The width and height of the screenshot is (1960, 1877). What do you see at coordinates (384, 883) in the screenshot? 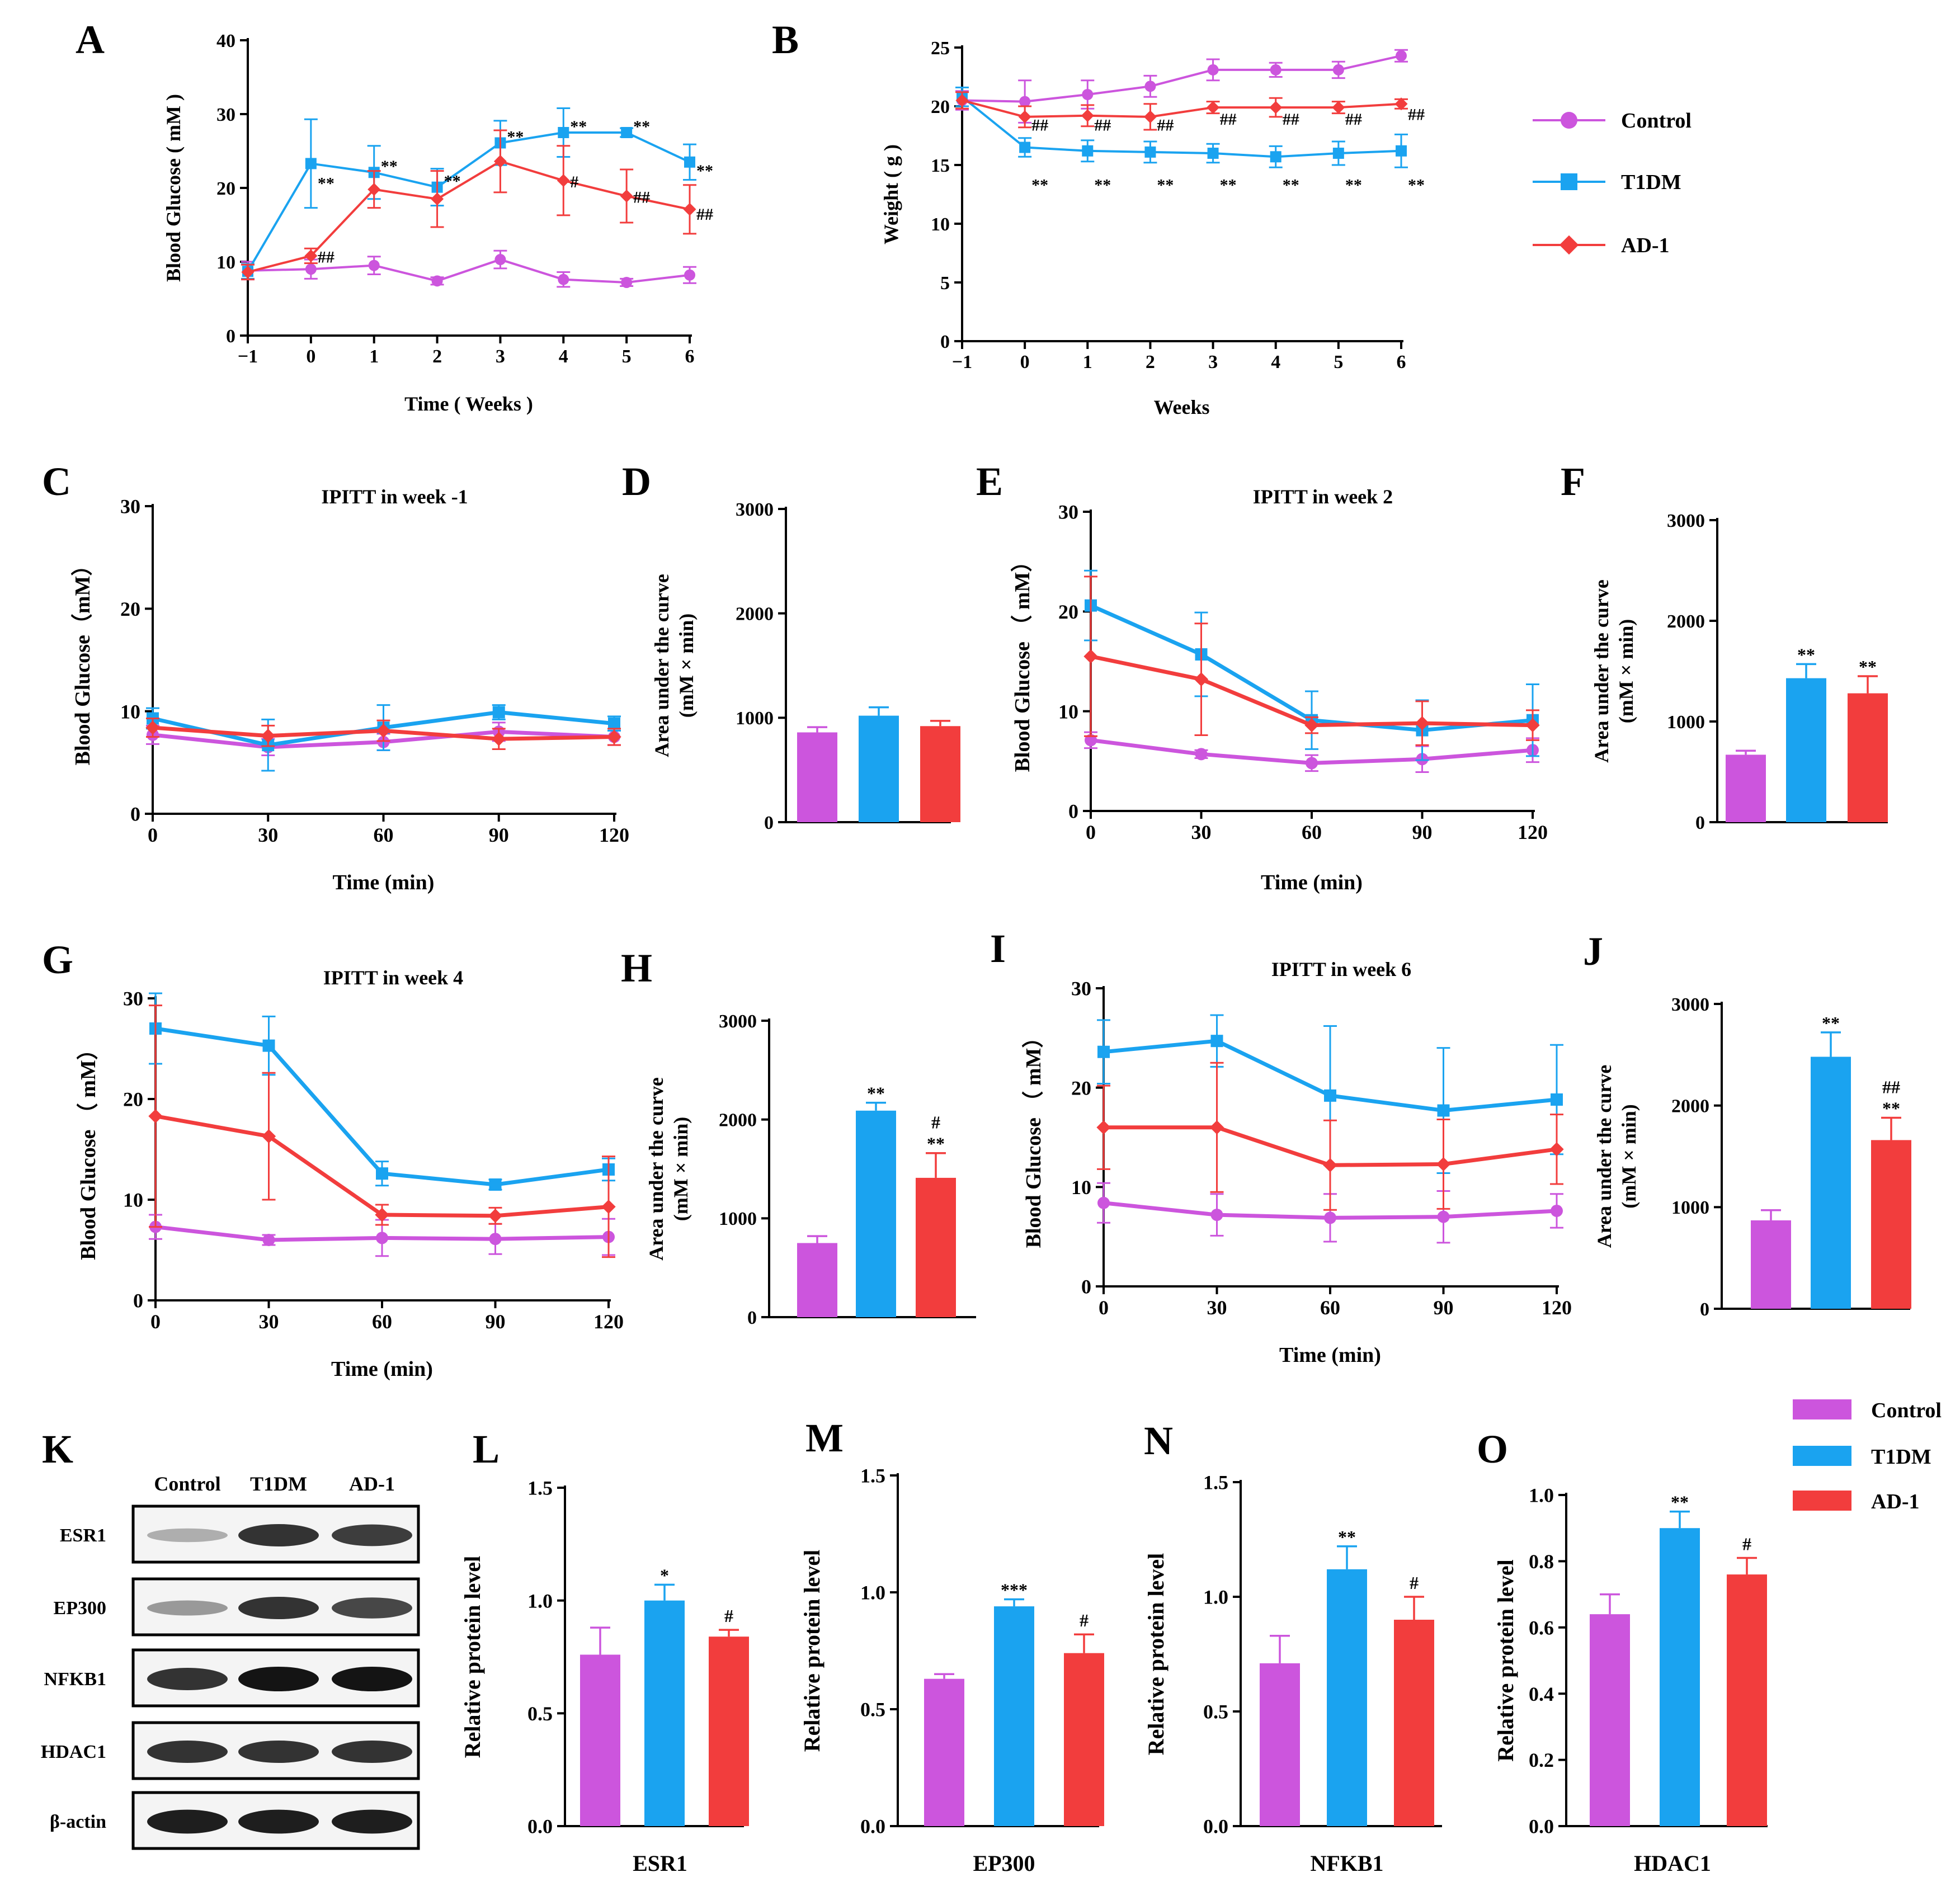
I see `x-axis-label: Time (min)` at bounding box center [384, 883].